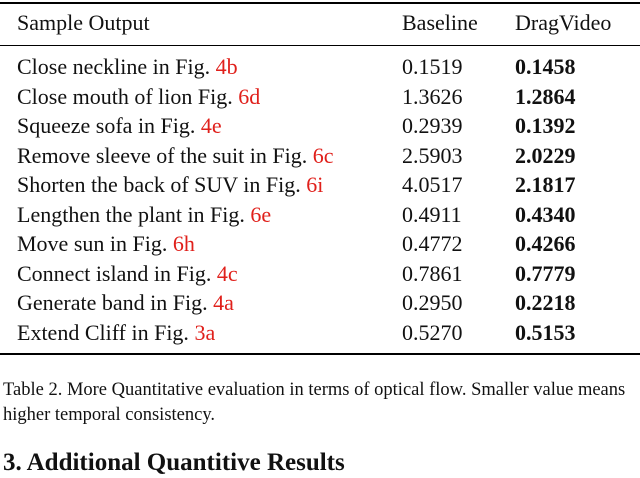 The width and height of the screenshot is (640, 478). I want to click on sample-text: Squeeze sofa in Fig., so click(109, 125).